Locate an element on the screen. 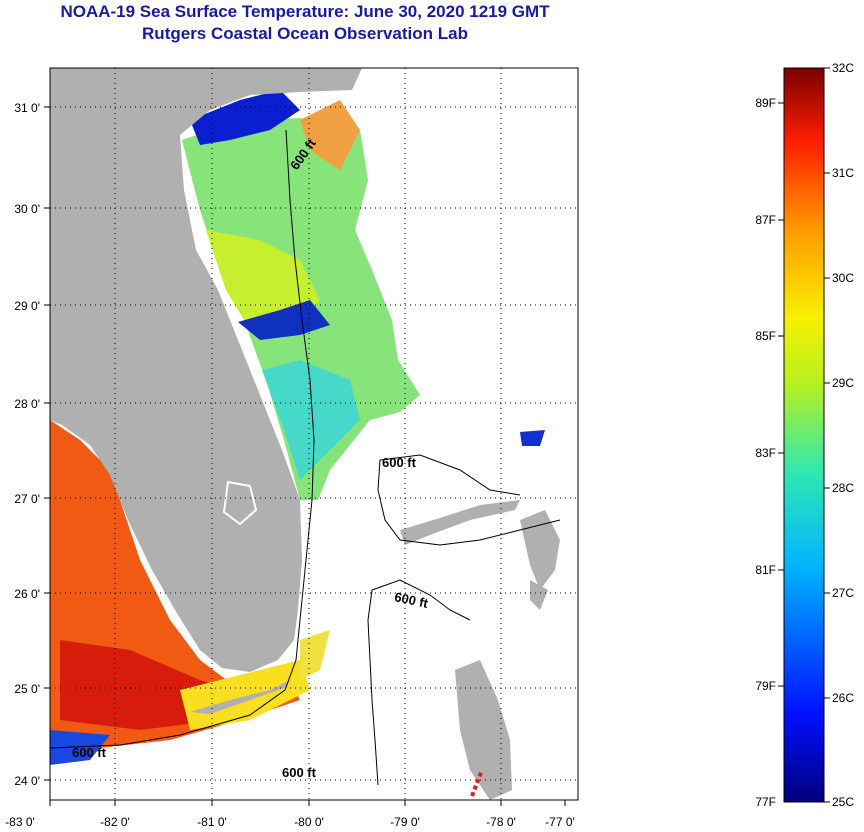 Image resolution: width=864 pixels, height=832 pixels. colorbar-celsius-label: 29C is located at coordinates (843, 383).